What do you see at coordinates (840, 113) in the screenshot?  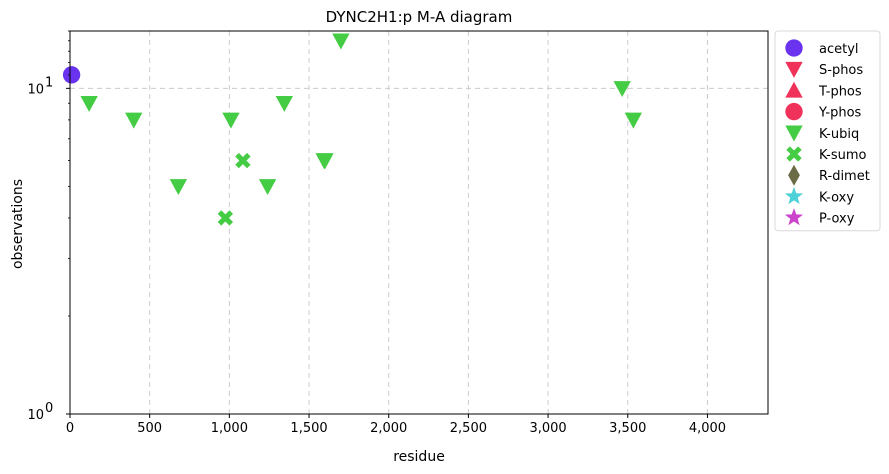 I see `legend-label: Y-phos` at bounding box center [840, 113].